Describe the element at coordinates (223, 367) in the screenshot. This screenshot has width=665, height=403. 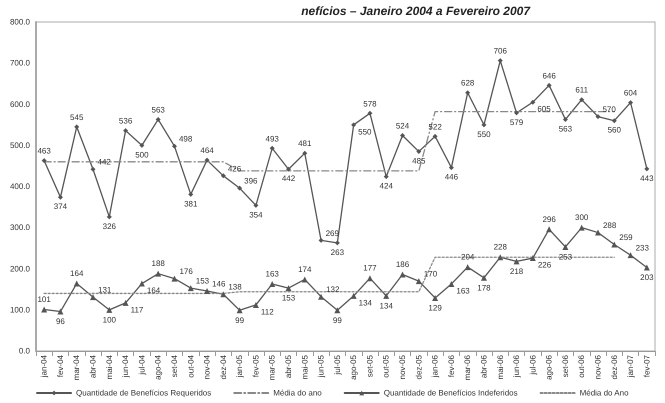
I see `x-tick-label: dez-04` at that location.